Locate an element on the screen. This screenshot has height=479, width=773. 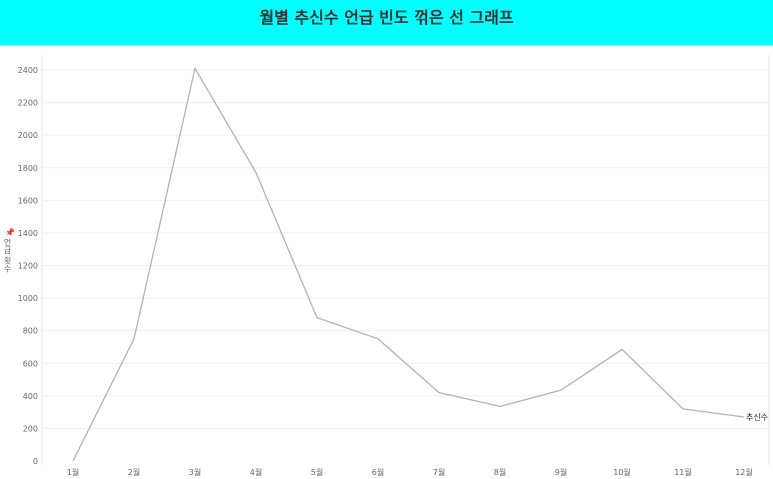
y-tick-label: 0 is located at coordinates (35, 461).